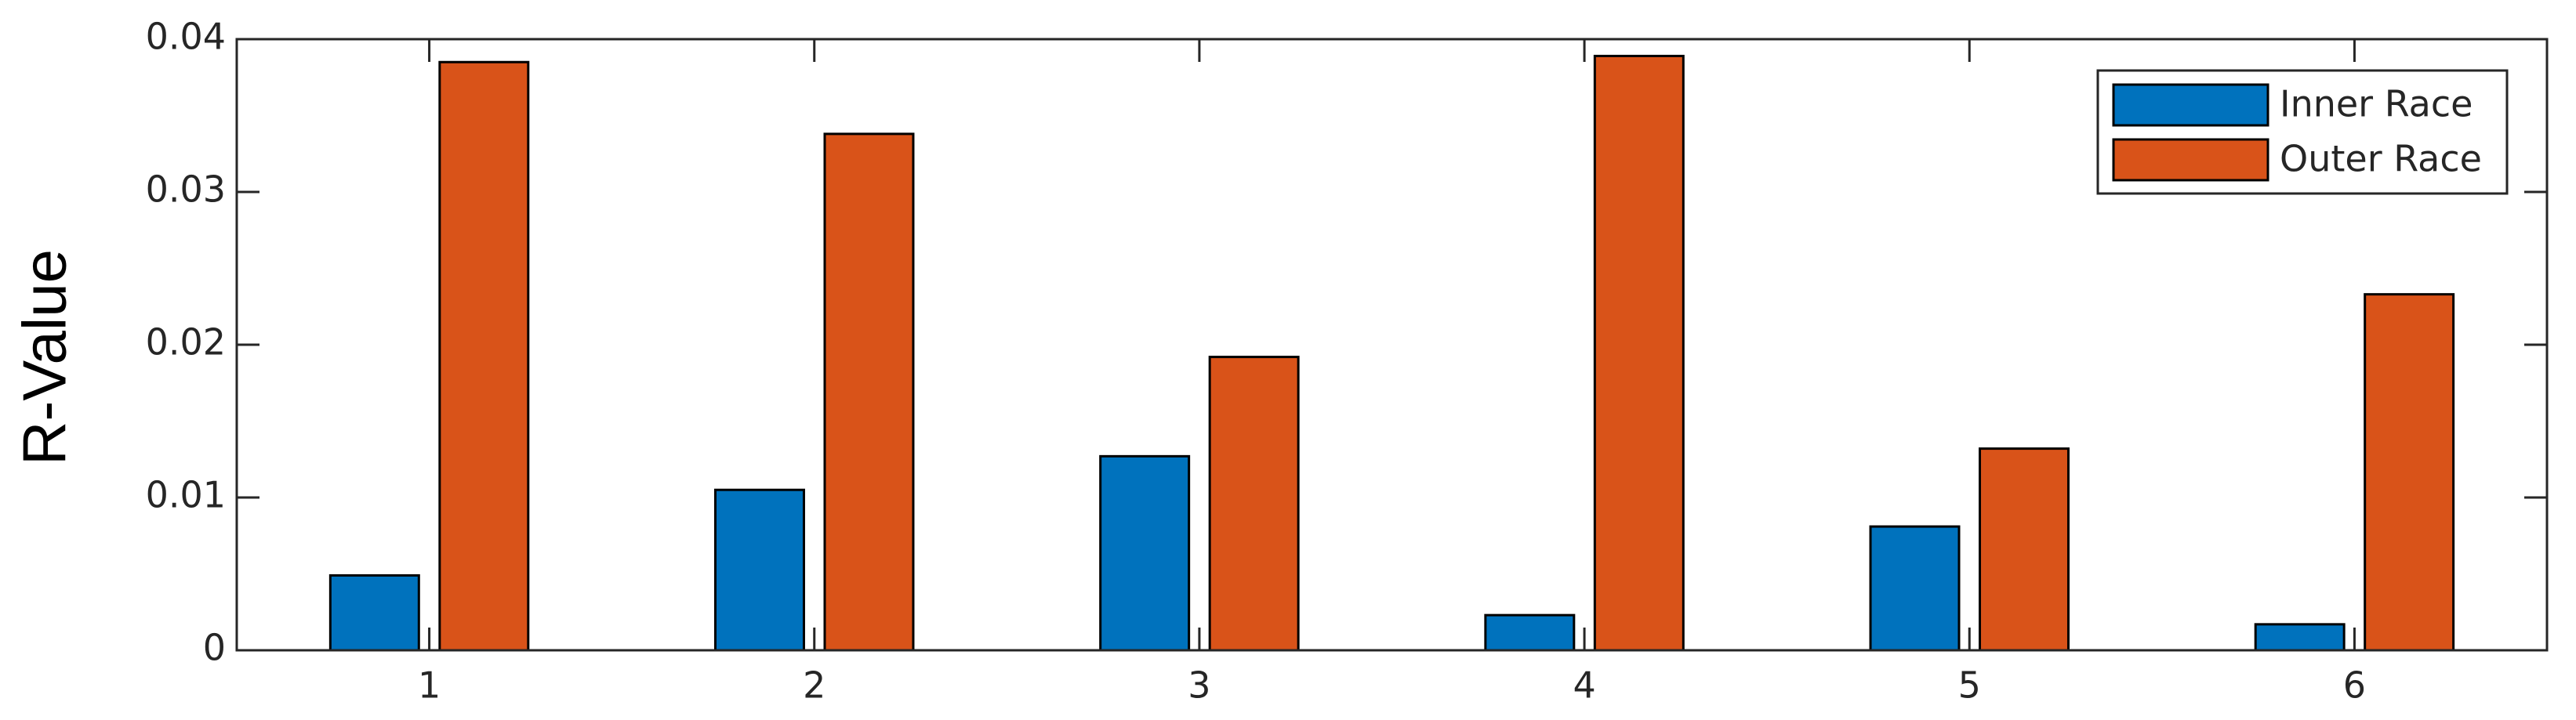  I want to click on legend-label: Outer Race, so click(2381, 159).